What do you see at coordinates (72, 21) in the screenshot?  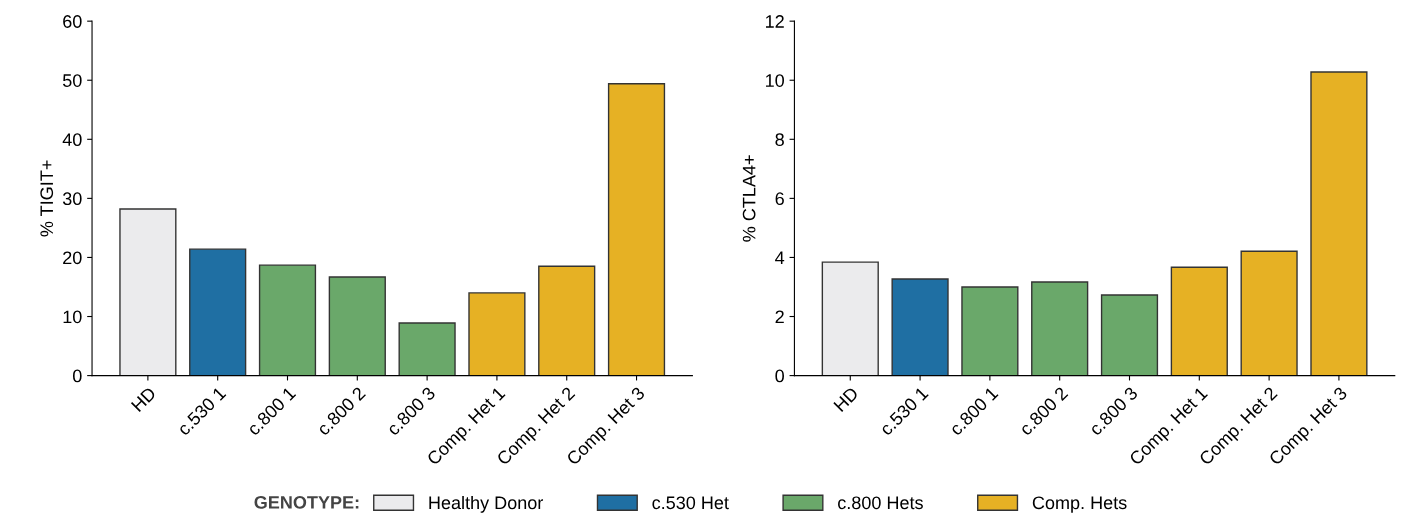 I see `y-tick-label: 60` at bounding box center [72, 21].